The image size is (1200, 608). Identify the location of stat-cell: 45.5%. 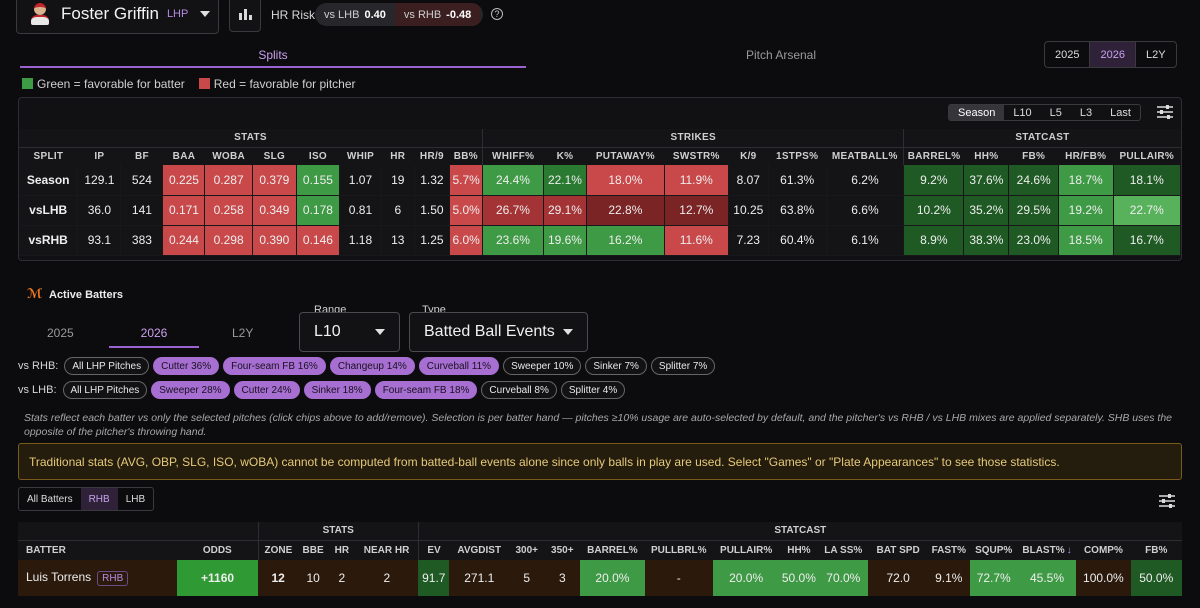
(1047, 578).